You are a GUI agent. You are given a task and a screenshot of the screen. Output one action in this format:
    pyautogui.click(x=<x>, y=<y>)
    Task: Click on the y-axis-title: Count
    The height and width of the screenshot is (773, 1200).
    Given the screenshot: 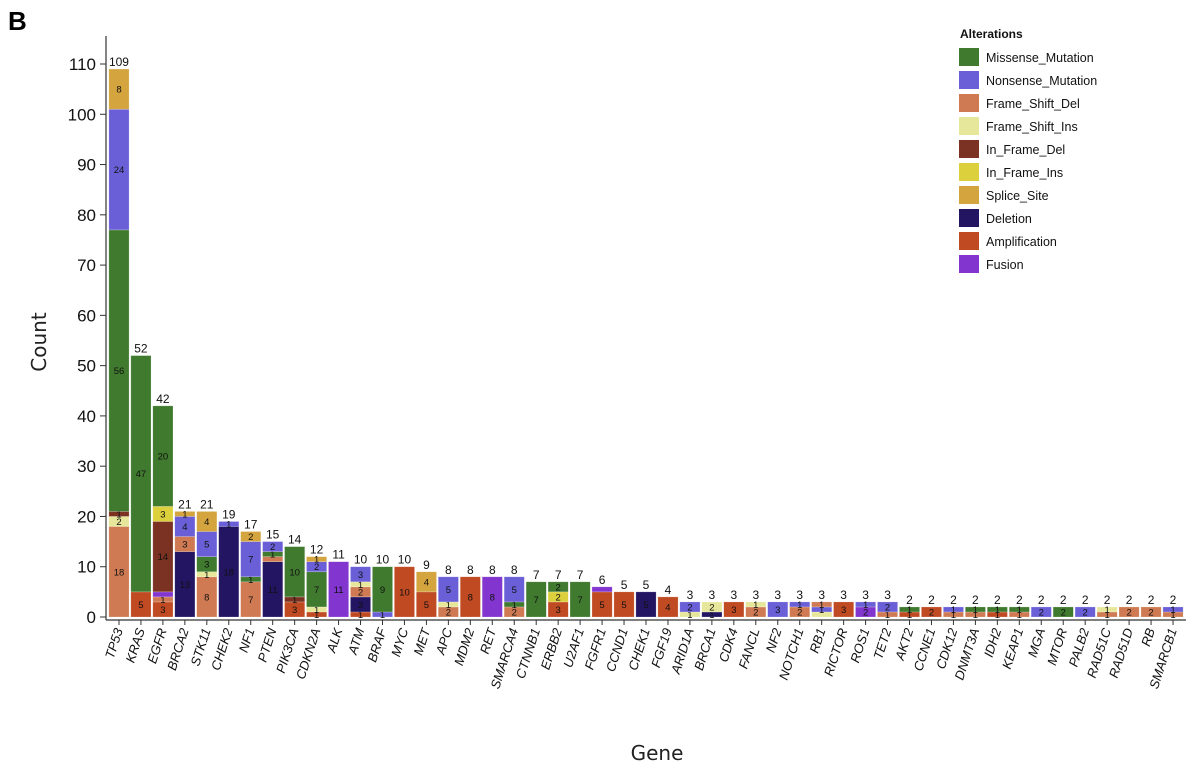 What is the action you would take?
    pyautogui.click(x=39, y=342)
    